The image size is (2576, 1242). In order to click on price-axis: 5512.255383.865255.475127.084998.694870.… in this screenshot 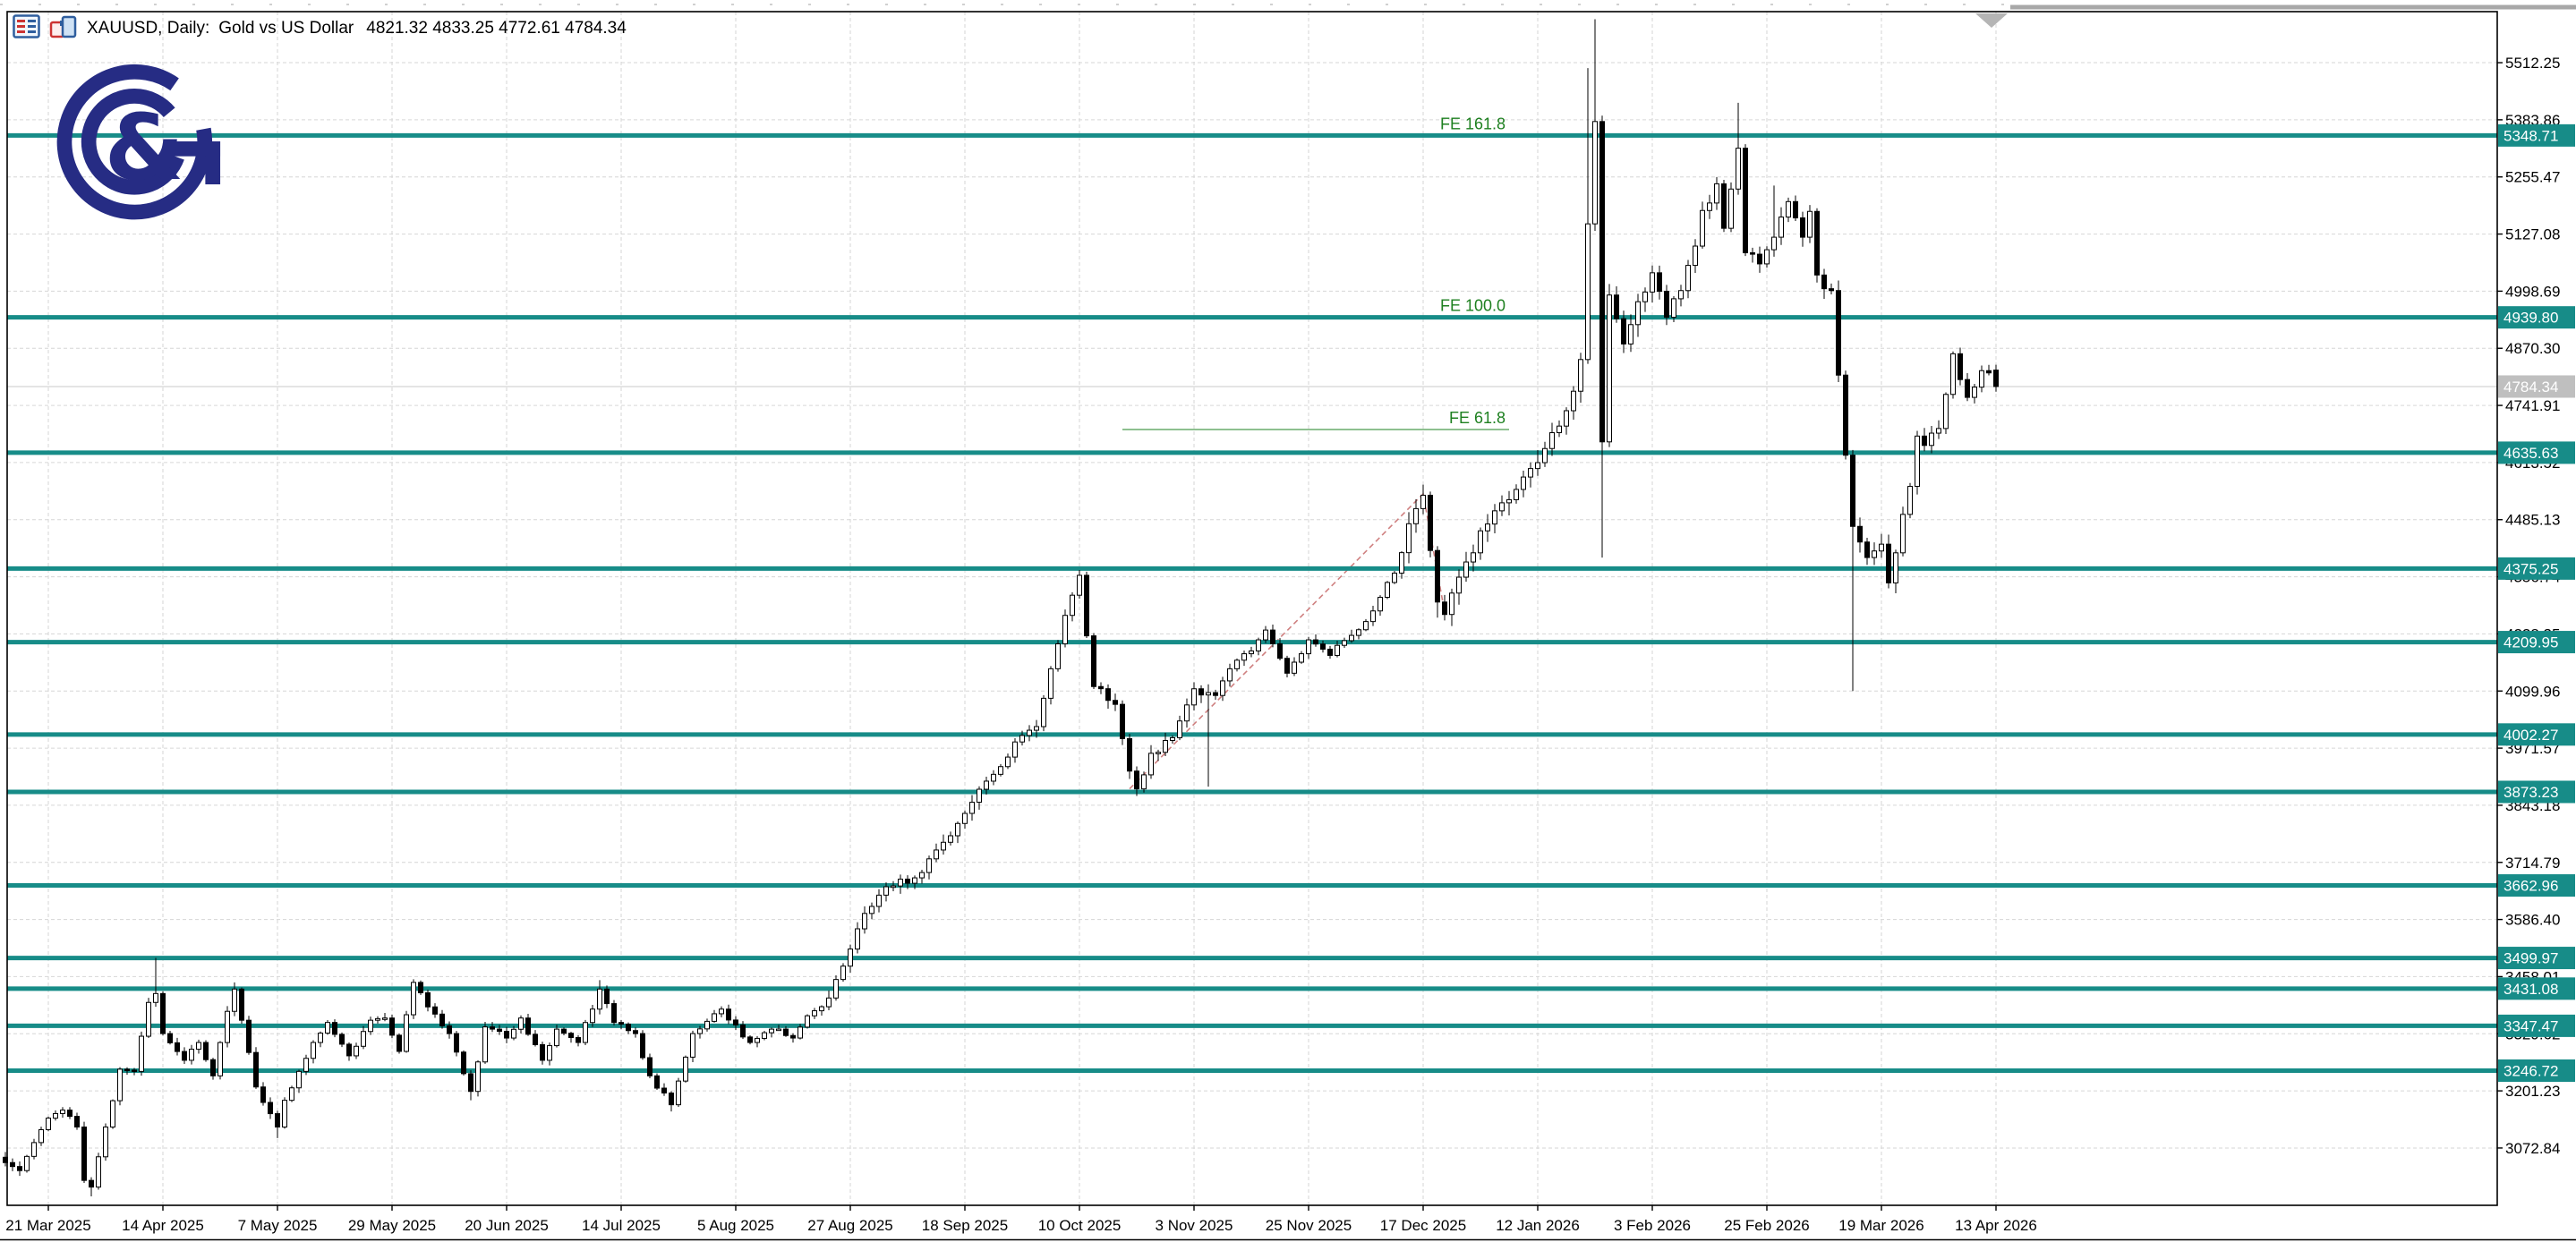, I will do `click(2536, 606)`.